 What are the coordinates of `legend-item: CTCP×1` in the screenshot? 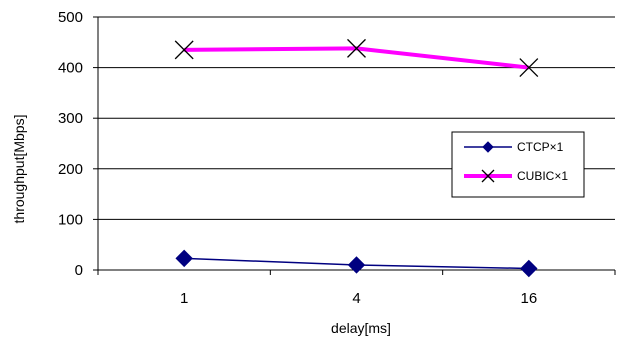 It's located at (514, 147).